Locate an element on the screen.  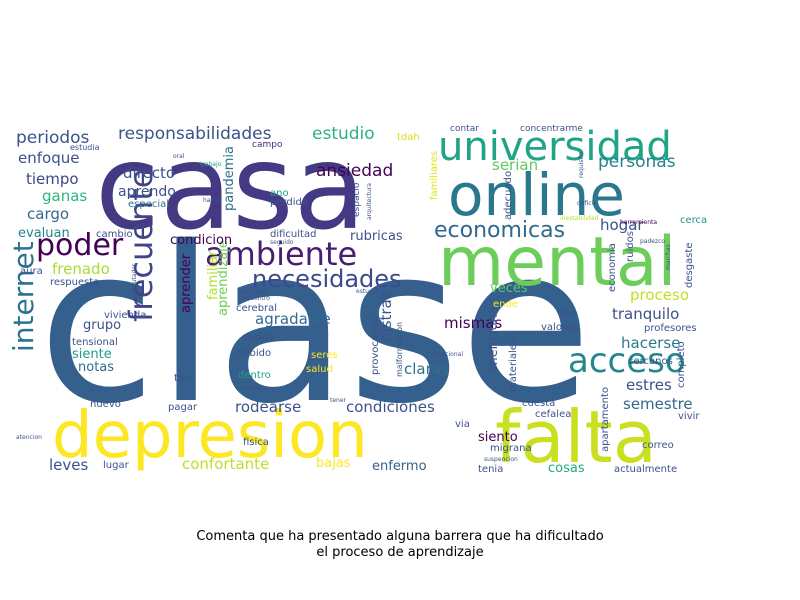
word-espacio: espacio is located at coordinates (357, 199).